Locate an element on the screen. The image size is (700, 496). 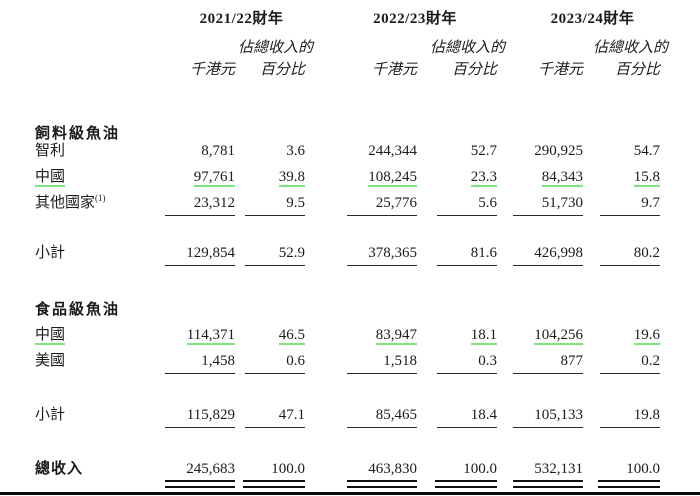
value-cell: 47.1 is located at coordinates (291, 415).